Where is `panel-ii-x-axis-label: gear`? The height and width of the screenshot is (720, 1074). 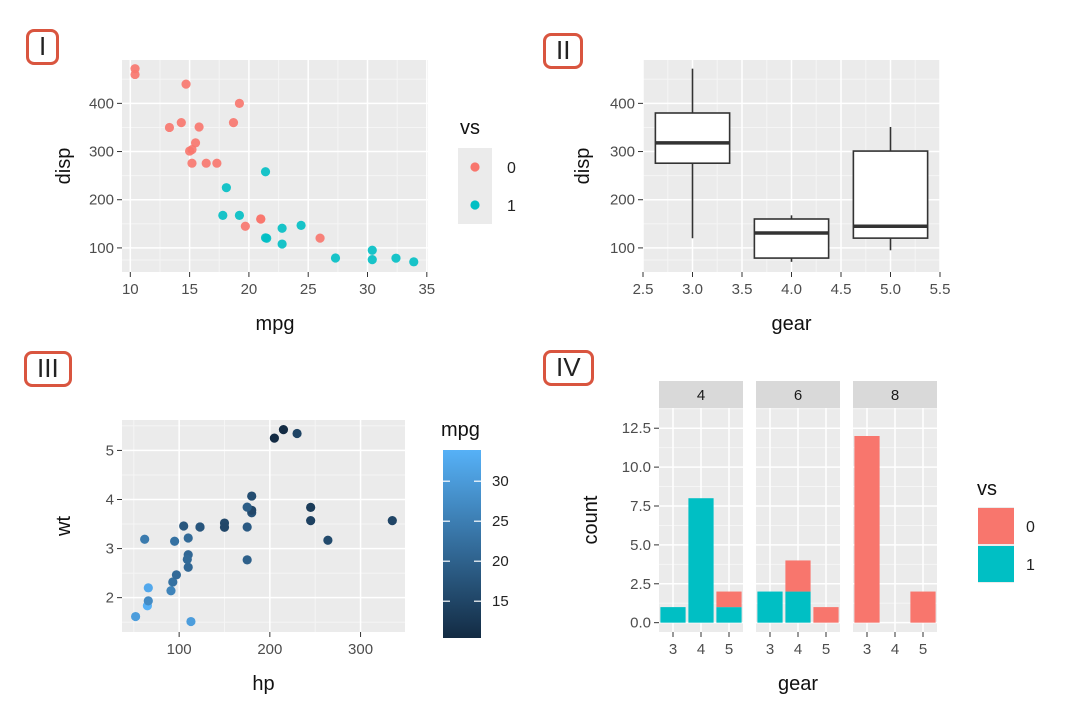
panel-ii-x-axis-label: gear is located at coordinates (791, 324).